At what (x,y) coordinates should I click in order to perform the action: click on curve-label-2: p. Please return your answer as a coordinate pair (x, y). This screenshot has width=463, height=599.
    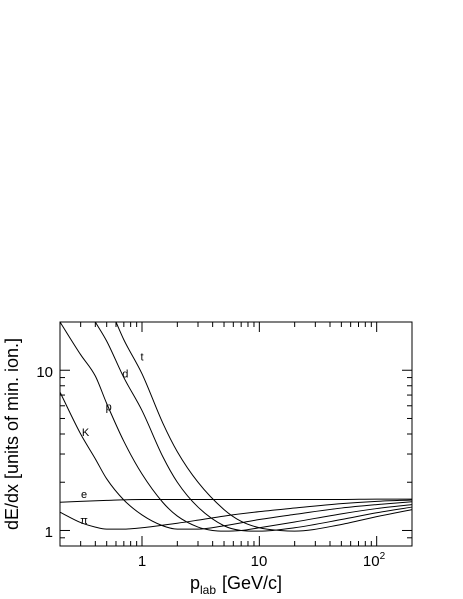
    Looking at the image, I should click on (109, 408).